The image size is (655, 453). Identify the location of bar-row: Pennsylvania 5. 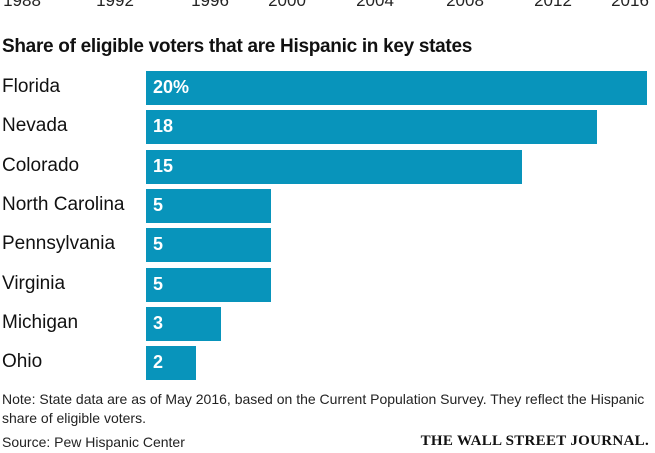
(327, 245).